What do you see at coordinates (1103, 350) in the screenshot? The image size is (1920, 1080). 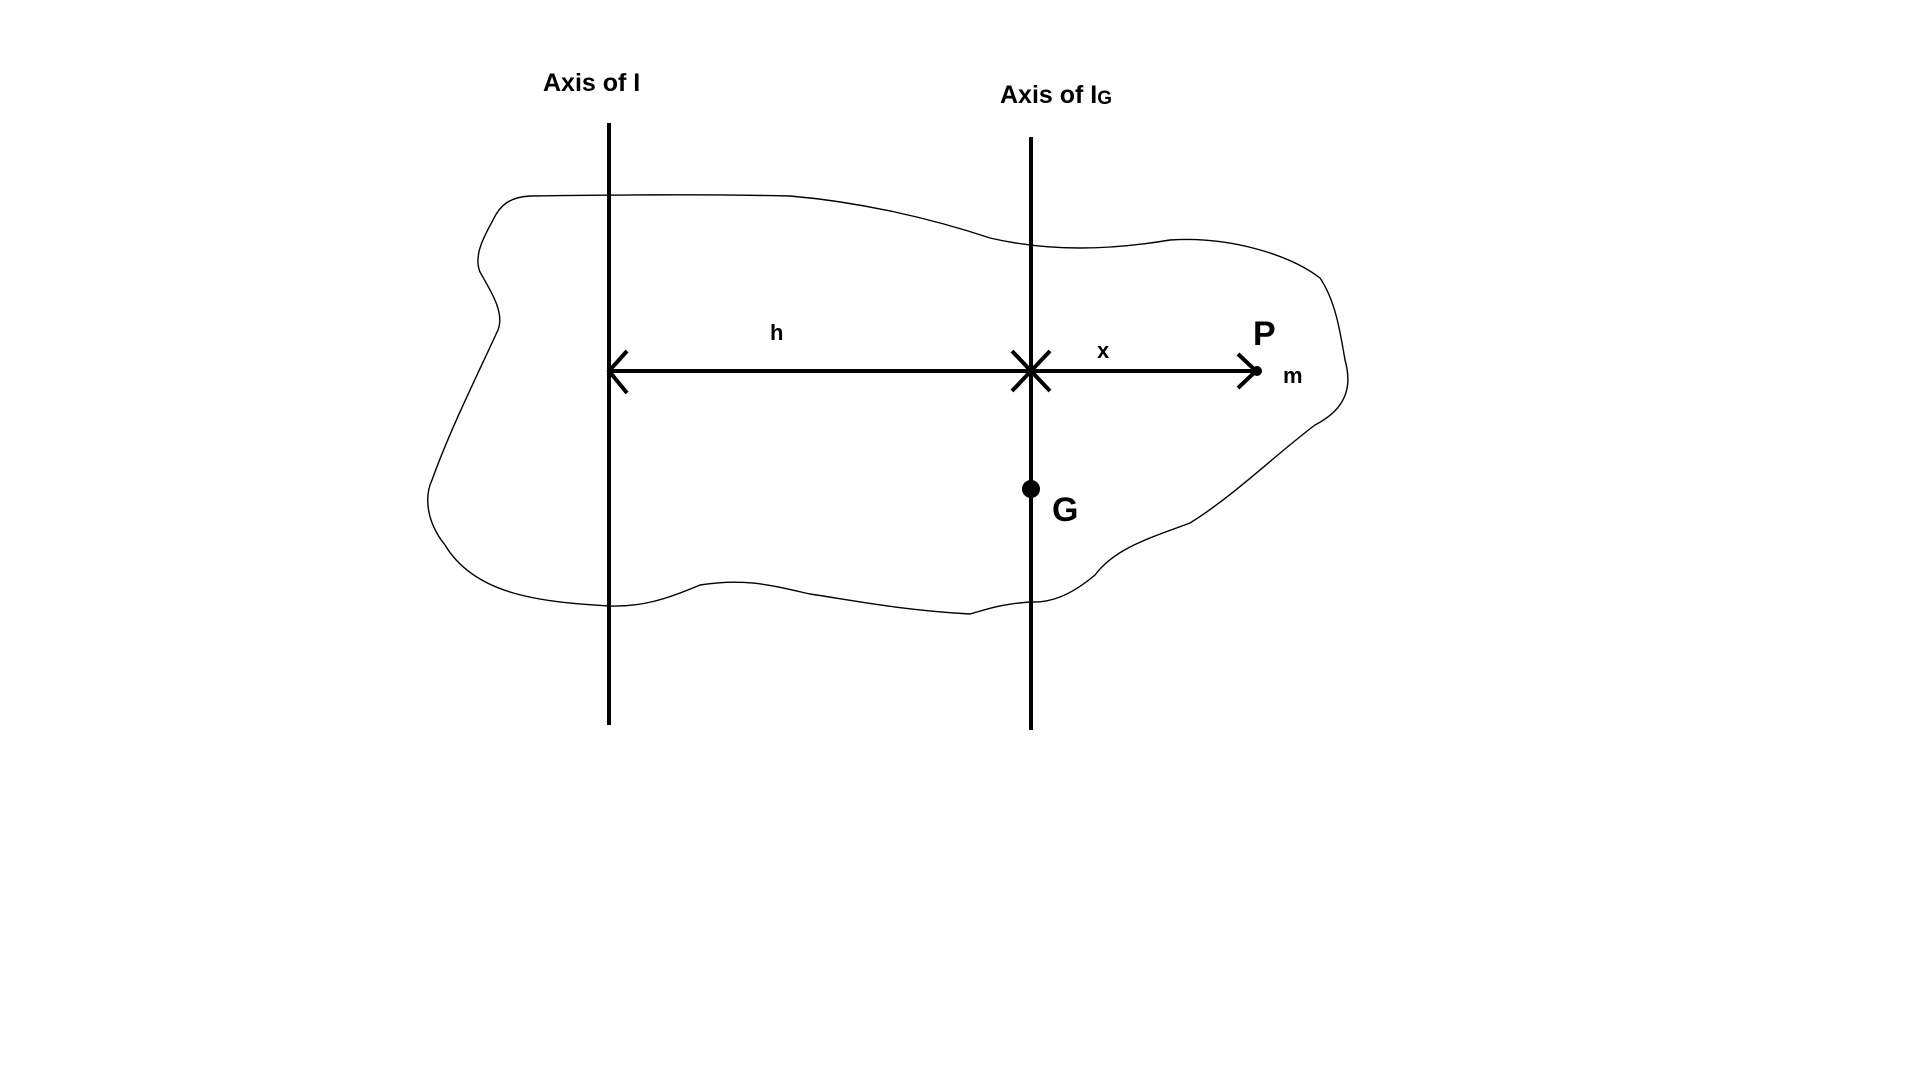 I see `x-label: x` at bounding box center [1103, 350].